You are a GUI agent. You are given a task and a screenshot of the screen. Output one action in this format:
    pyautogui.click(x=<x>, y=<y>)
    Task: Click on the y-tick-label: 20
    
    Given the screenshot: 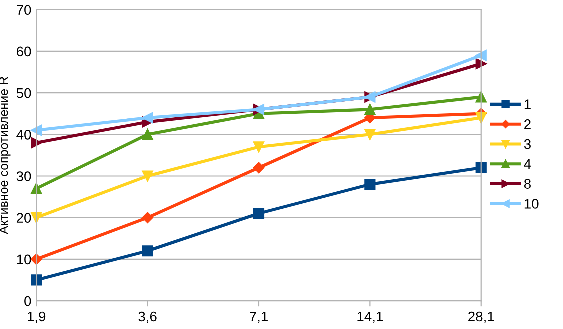 What is the action you would take?
    pyautogui.click(x=24, y=218)
    